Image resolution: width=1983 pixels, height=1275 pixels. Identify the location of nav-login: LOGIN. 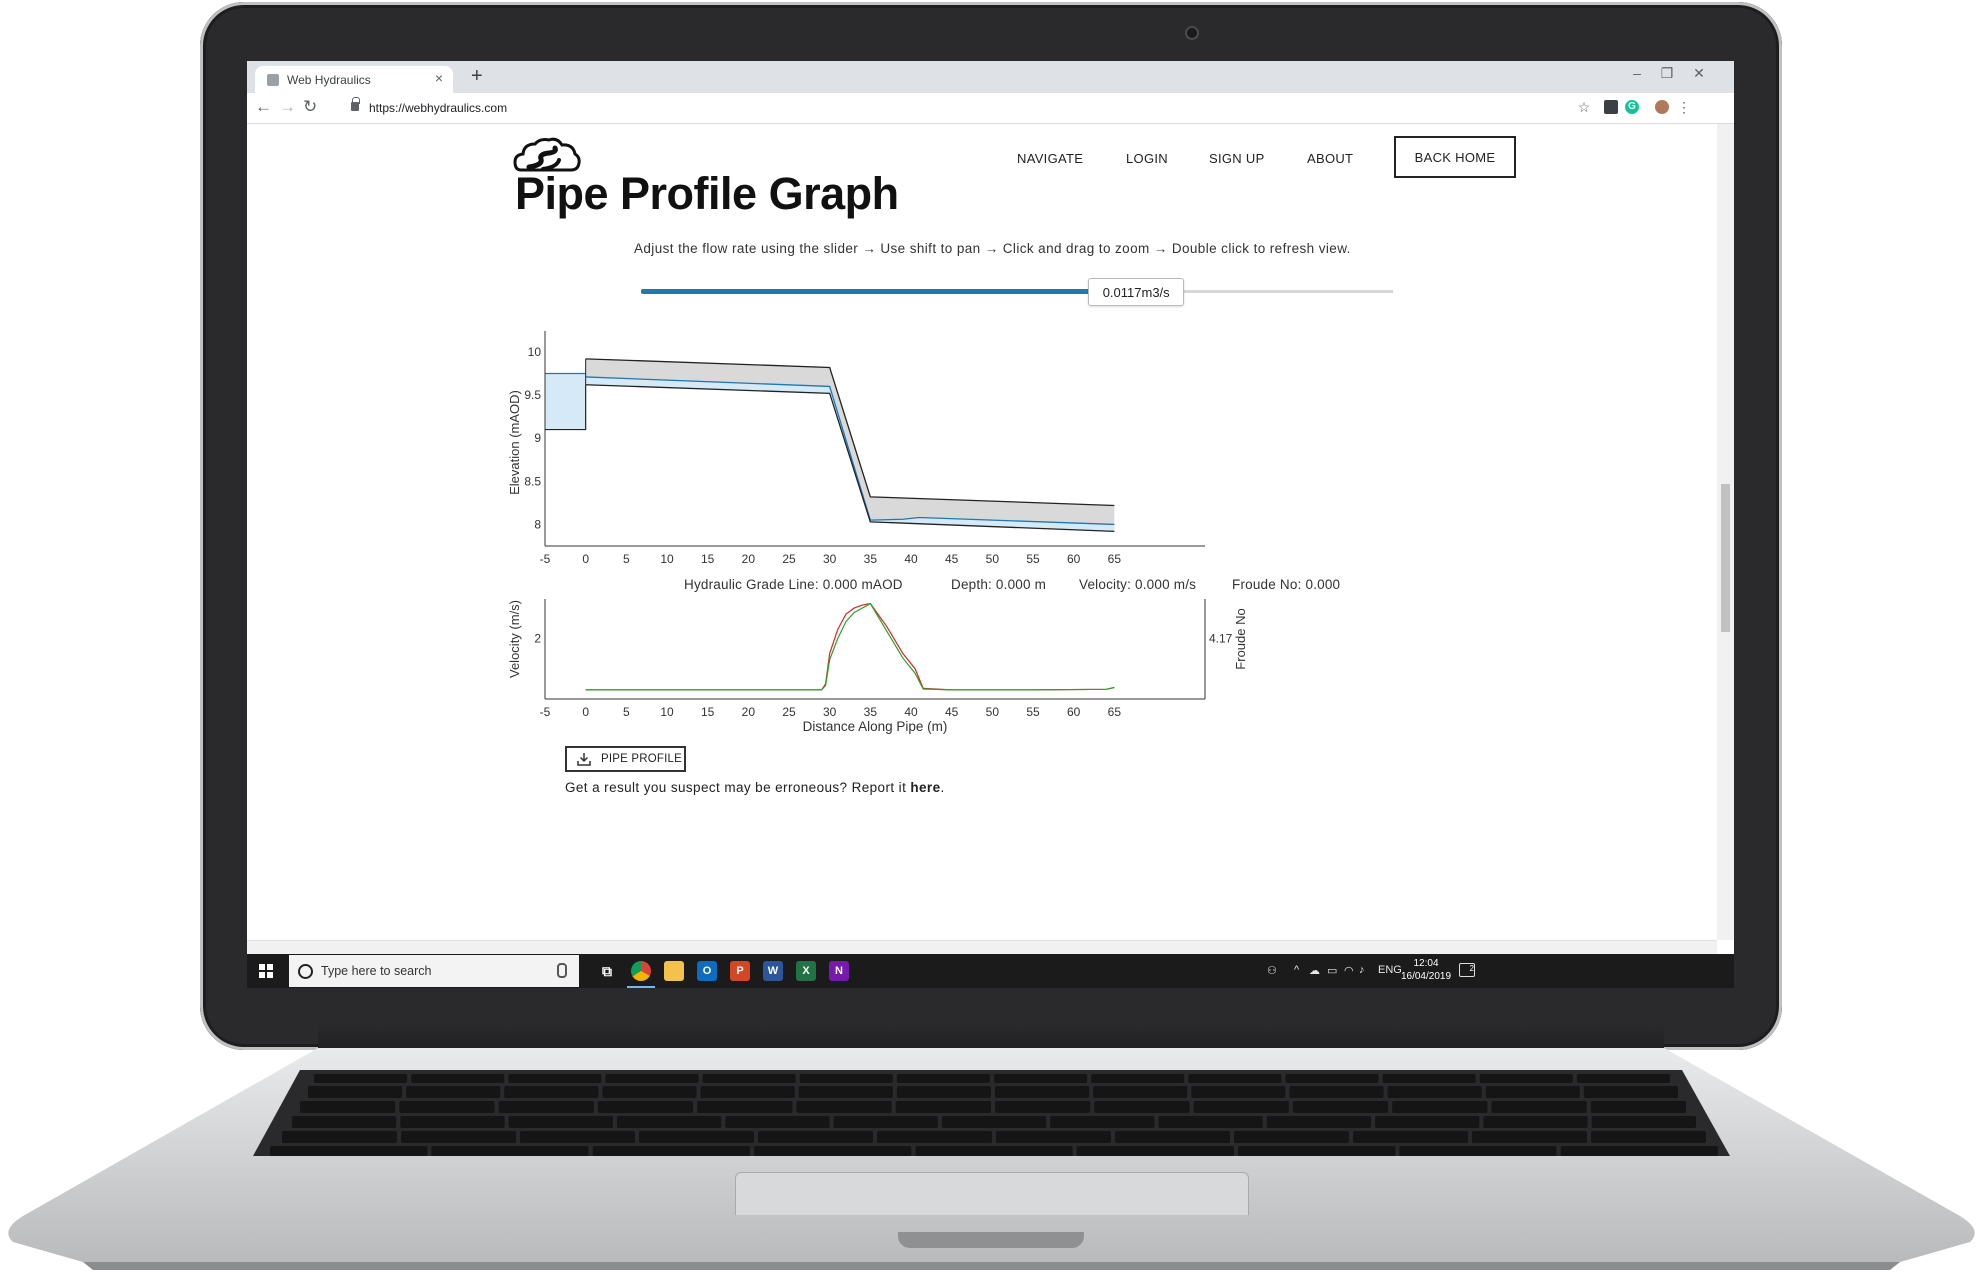
(1147, 158).